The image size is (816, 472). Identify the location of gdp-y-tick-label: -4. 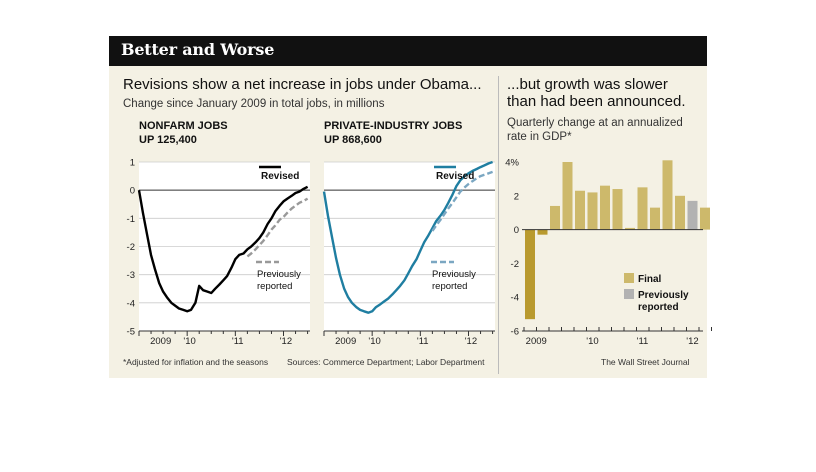
(515, 298).